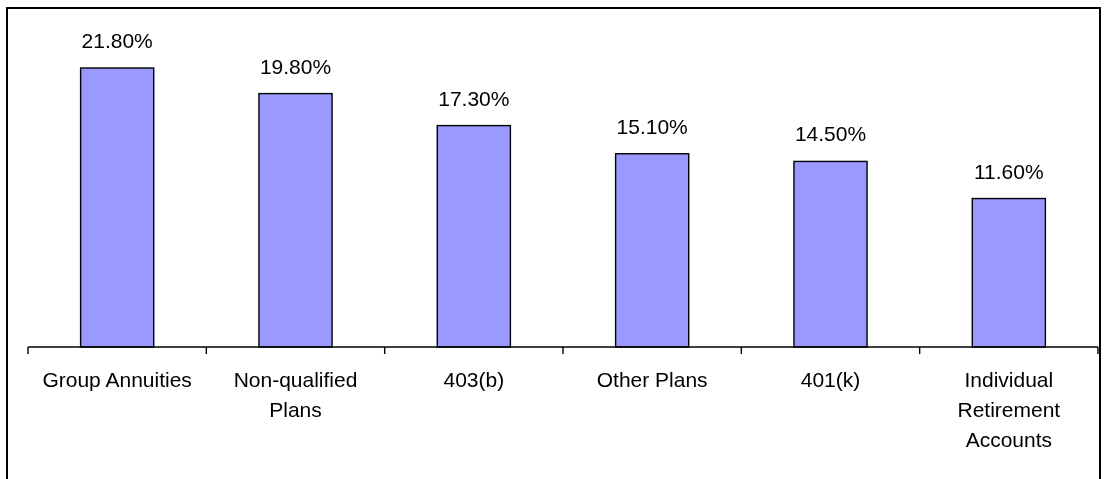 The image size is (1110, 479). I want to click on data-label: 17.30%, so click(474, 98).